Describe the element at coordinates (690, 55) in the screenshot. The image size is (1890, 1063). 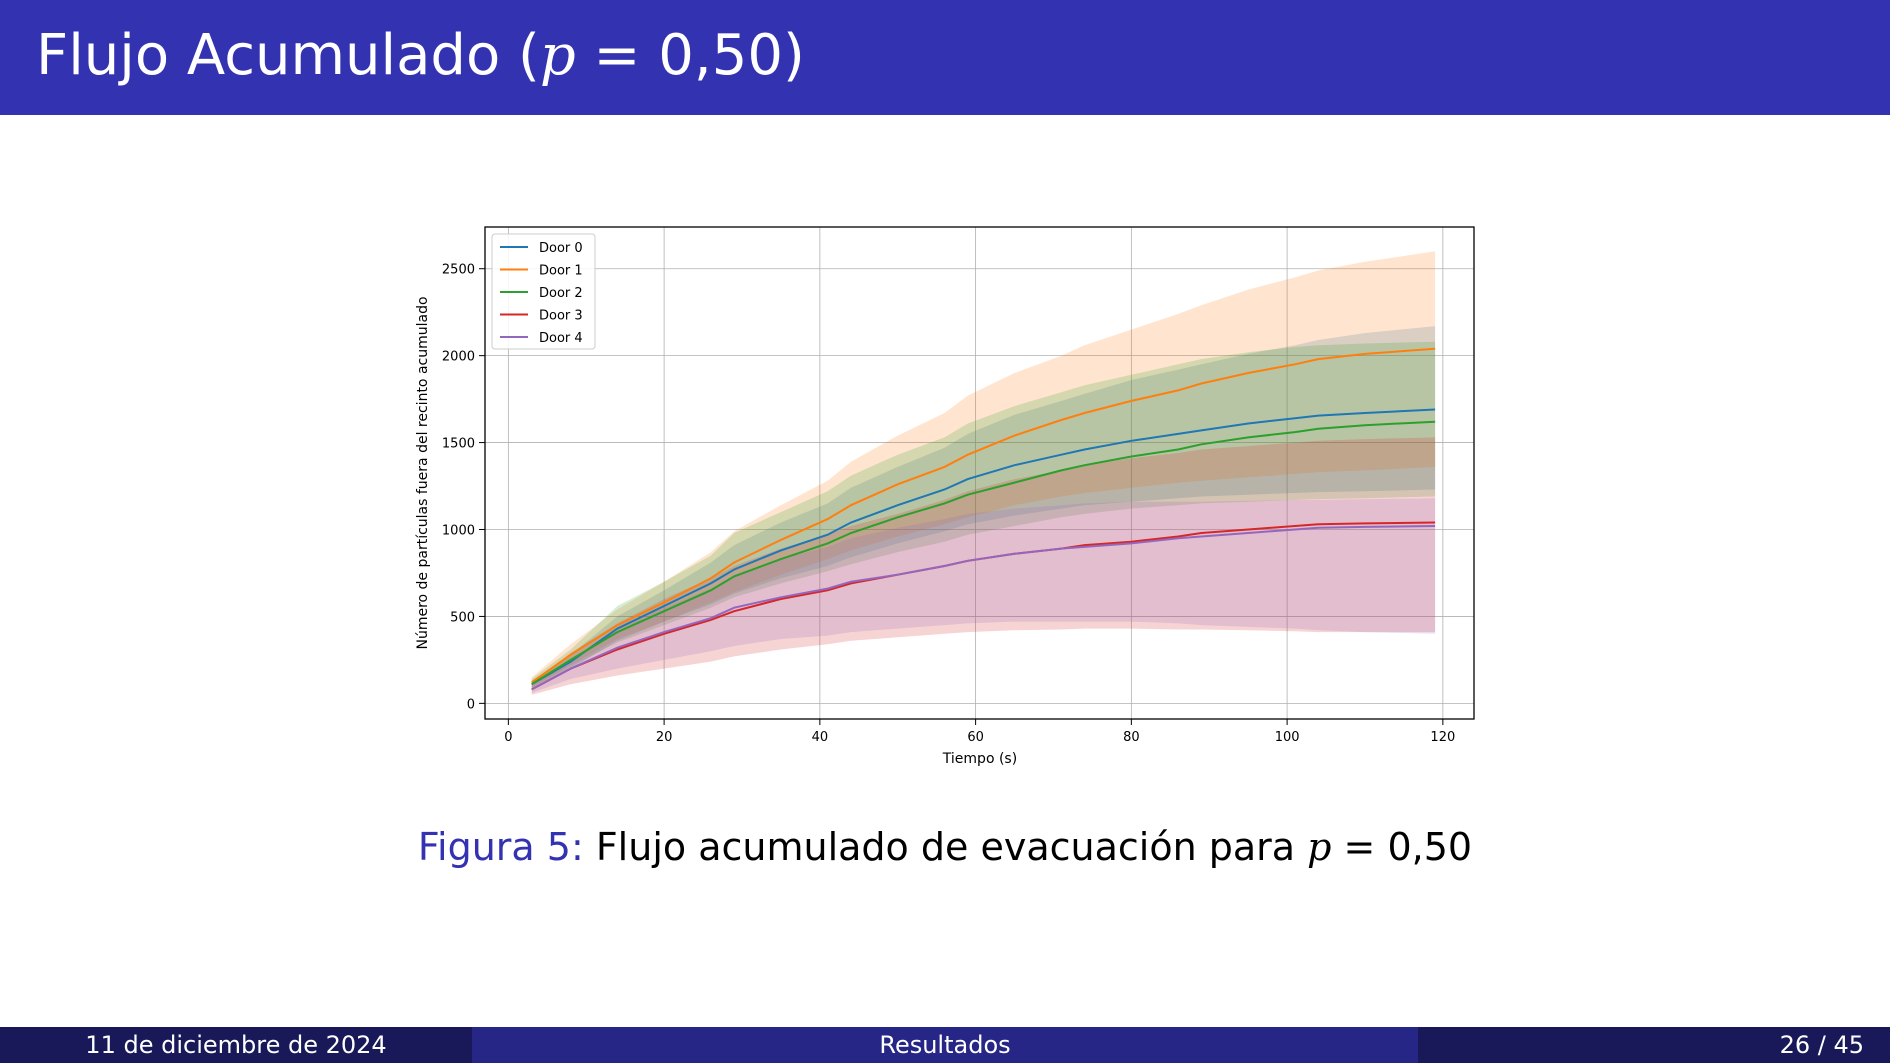
I see `slide-title-suffix: = 0,50)` at that location.